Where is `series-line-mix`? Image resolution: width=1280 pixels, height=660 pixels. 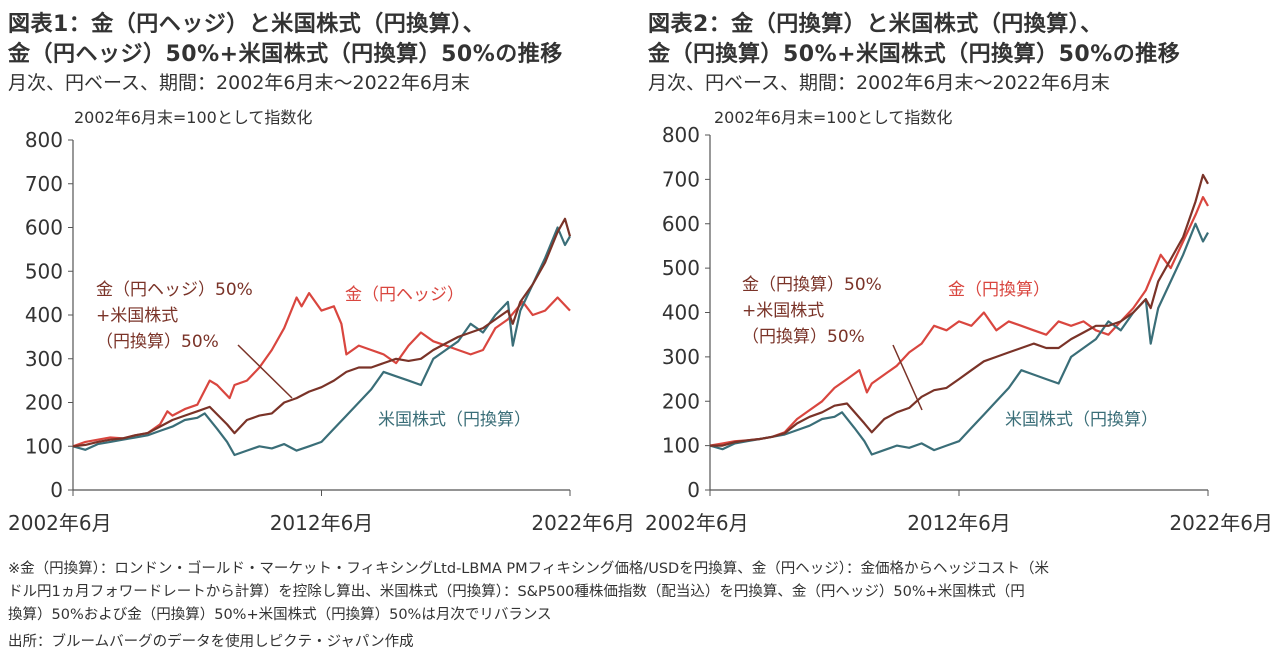 series-line-mix is located at coordinates (322, 332).